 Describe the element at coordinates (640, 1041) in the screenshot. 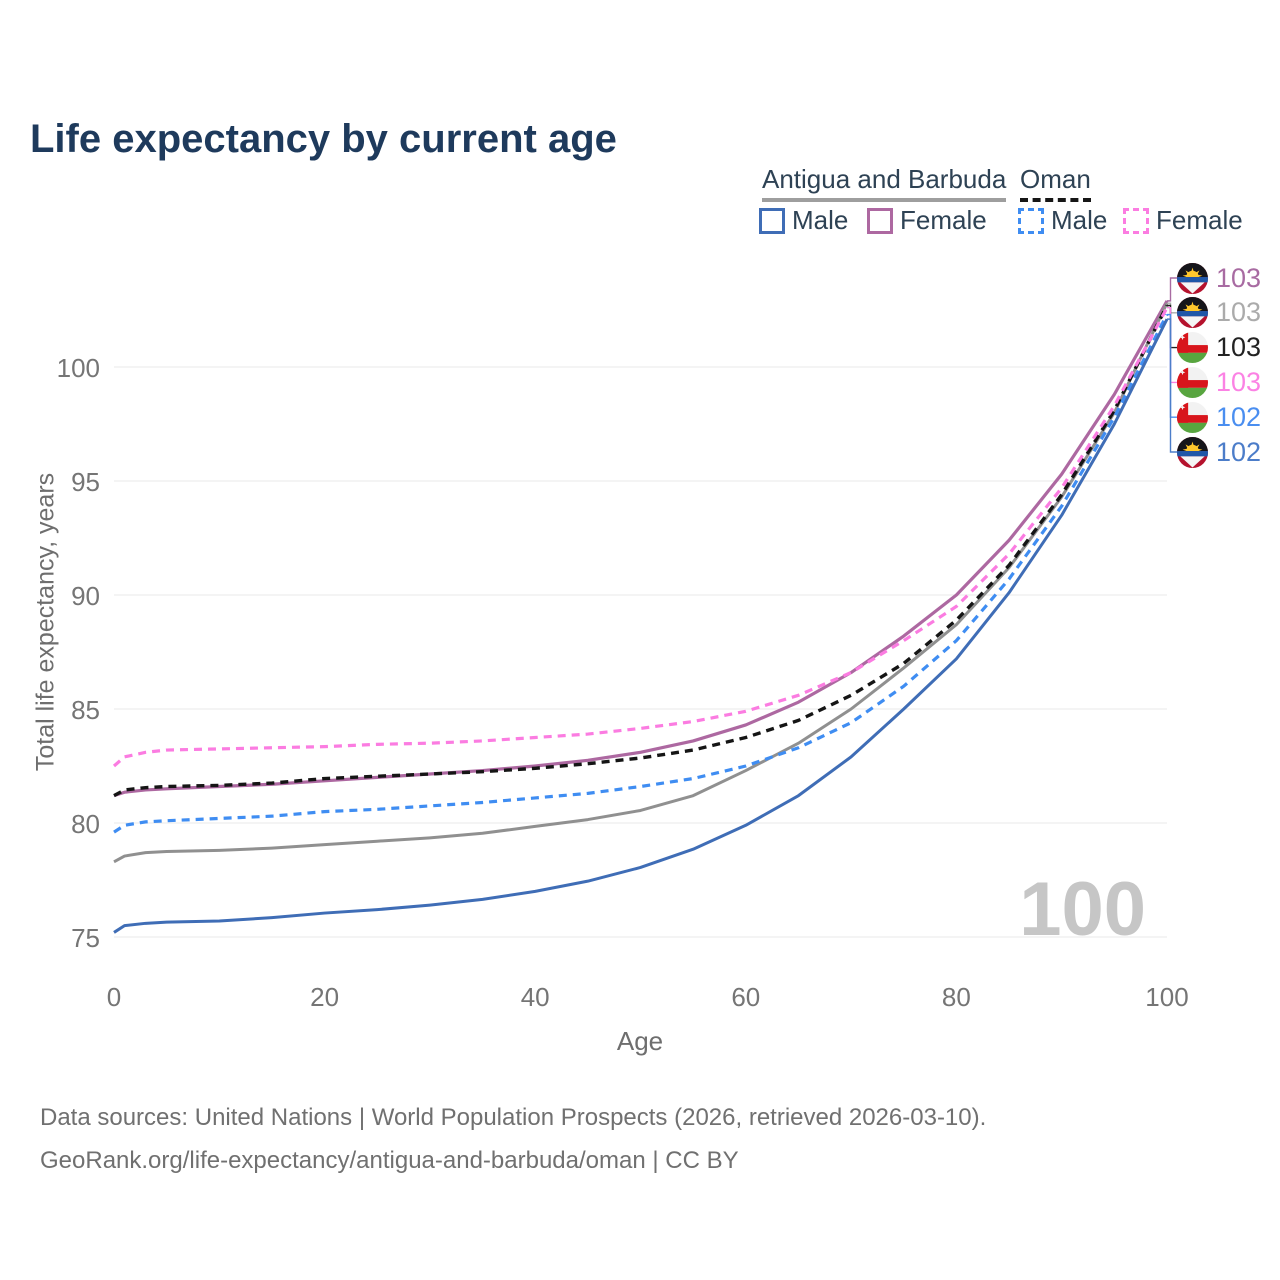

I see `x-axis-title: Age` at that location.